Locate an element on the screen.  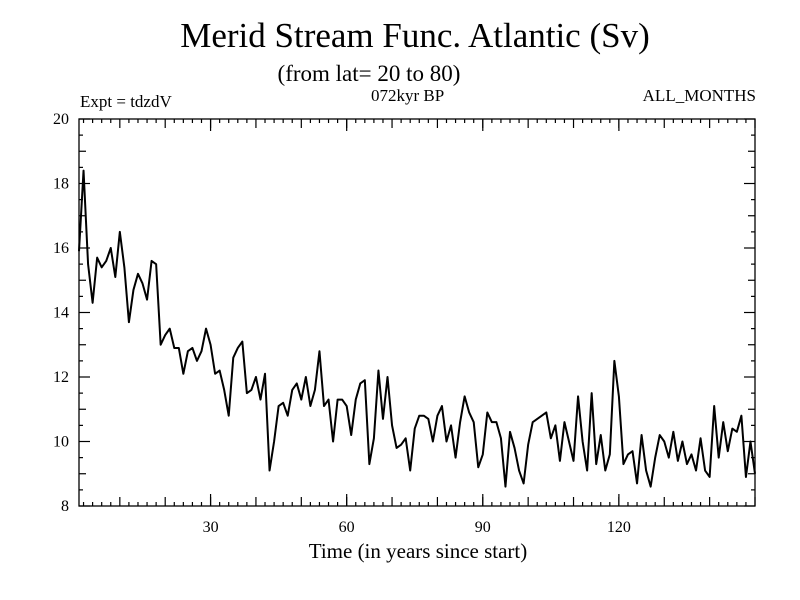
y-tick-label: 8 is located at coordinates (65, 506).